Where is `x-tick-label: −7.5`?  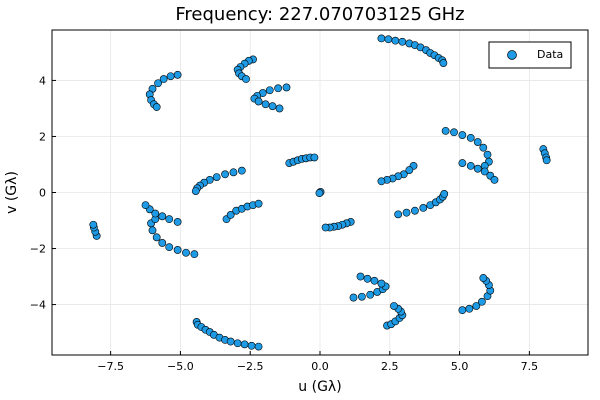
x-tick-label: −7.5 is located at coordinates (110, 366).